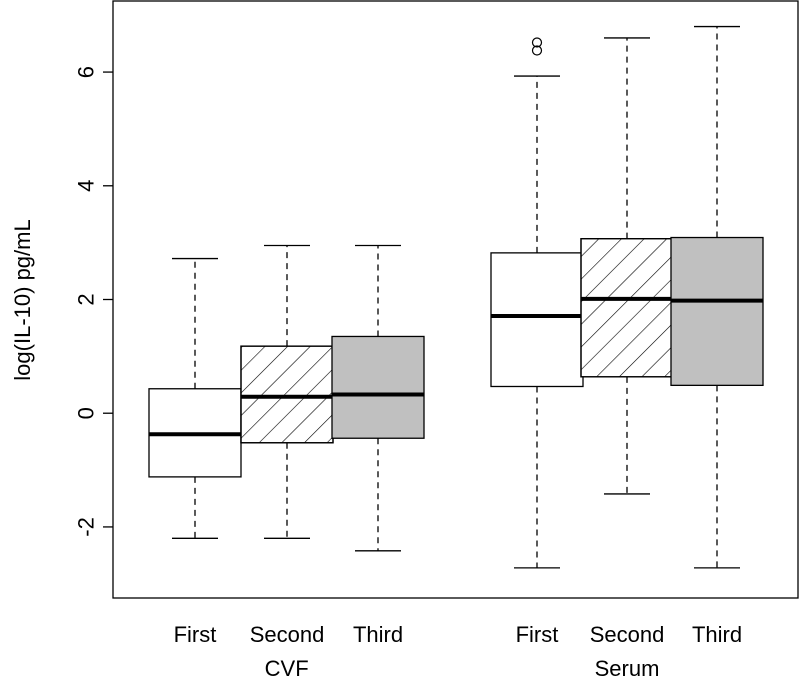  What do you see at coordinates (22, 299) in the screenshot?
I see `y-axis-label: log(IL-10) pg/mL` at bounding box center [22, 299].